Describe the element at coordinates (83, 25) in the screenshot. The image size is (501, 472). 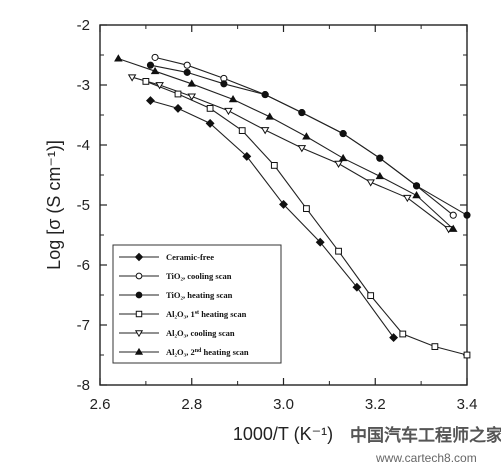
I see `y-tick-label: -2` at that location.